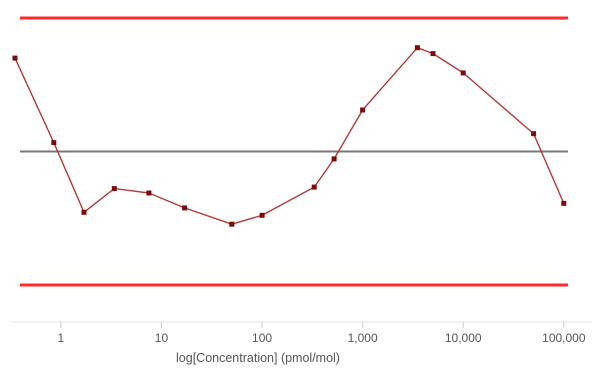  I want to click on x-ticks: 1 10 100 1,000 10,000 100,000, so click(322, 333).